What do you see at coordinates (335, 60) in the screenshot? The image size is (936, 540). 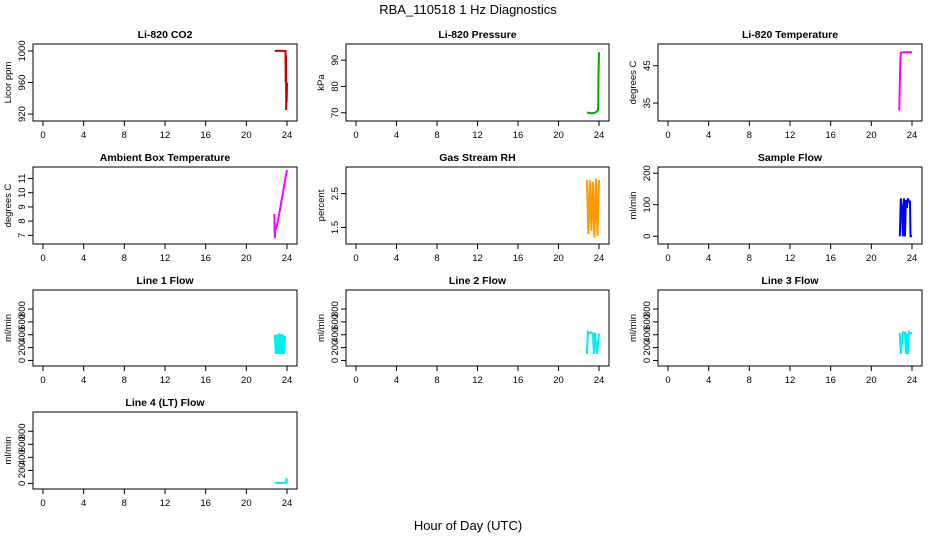 I see `y-tick-label: 90` at bounding box center [335, 60].